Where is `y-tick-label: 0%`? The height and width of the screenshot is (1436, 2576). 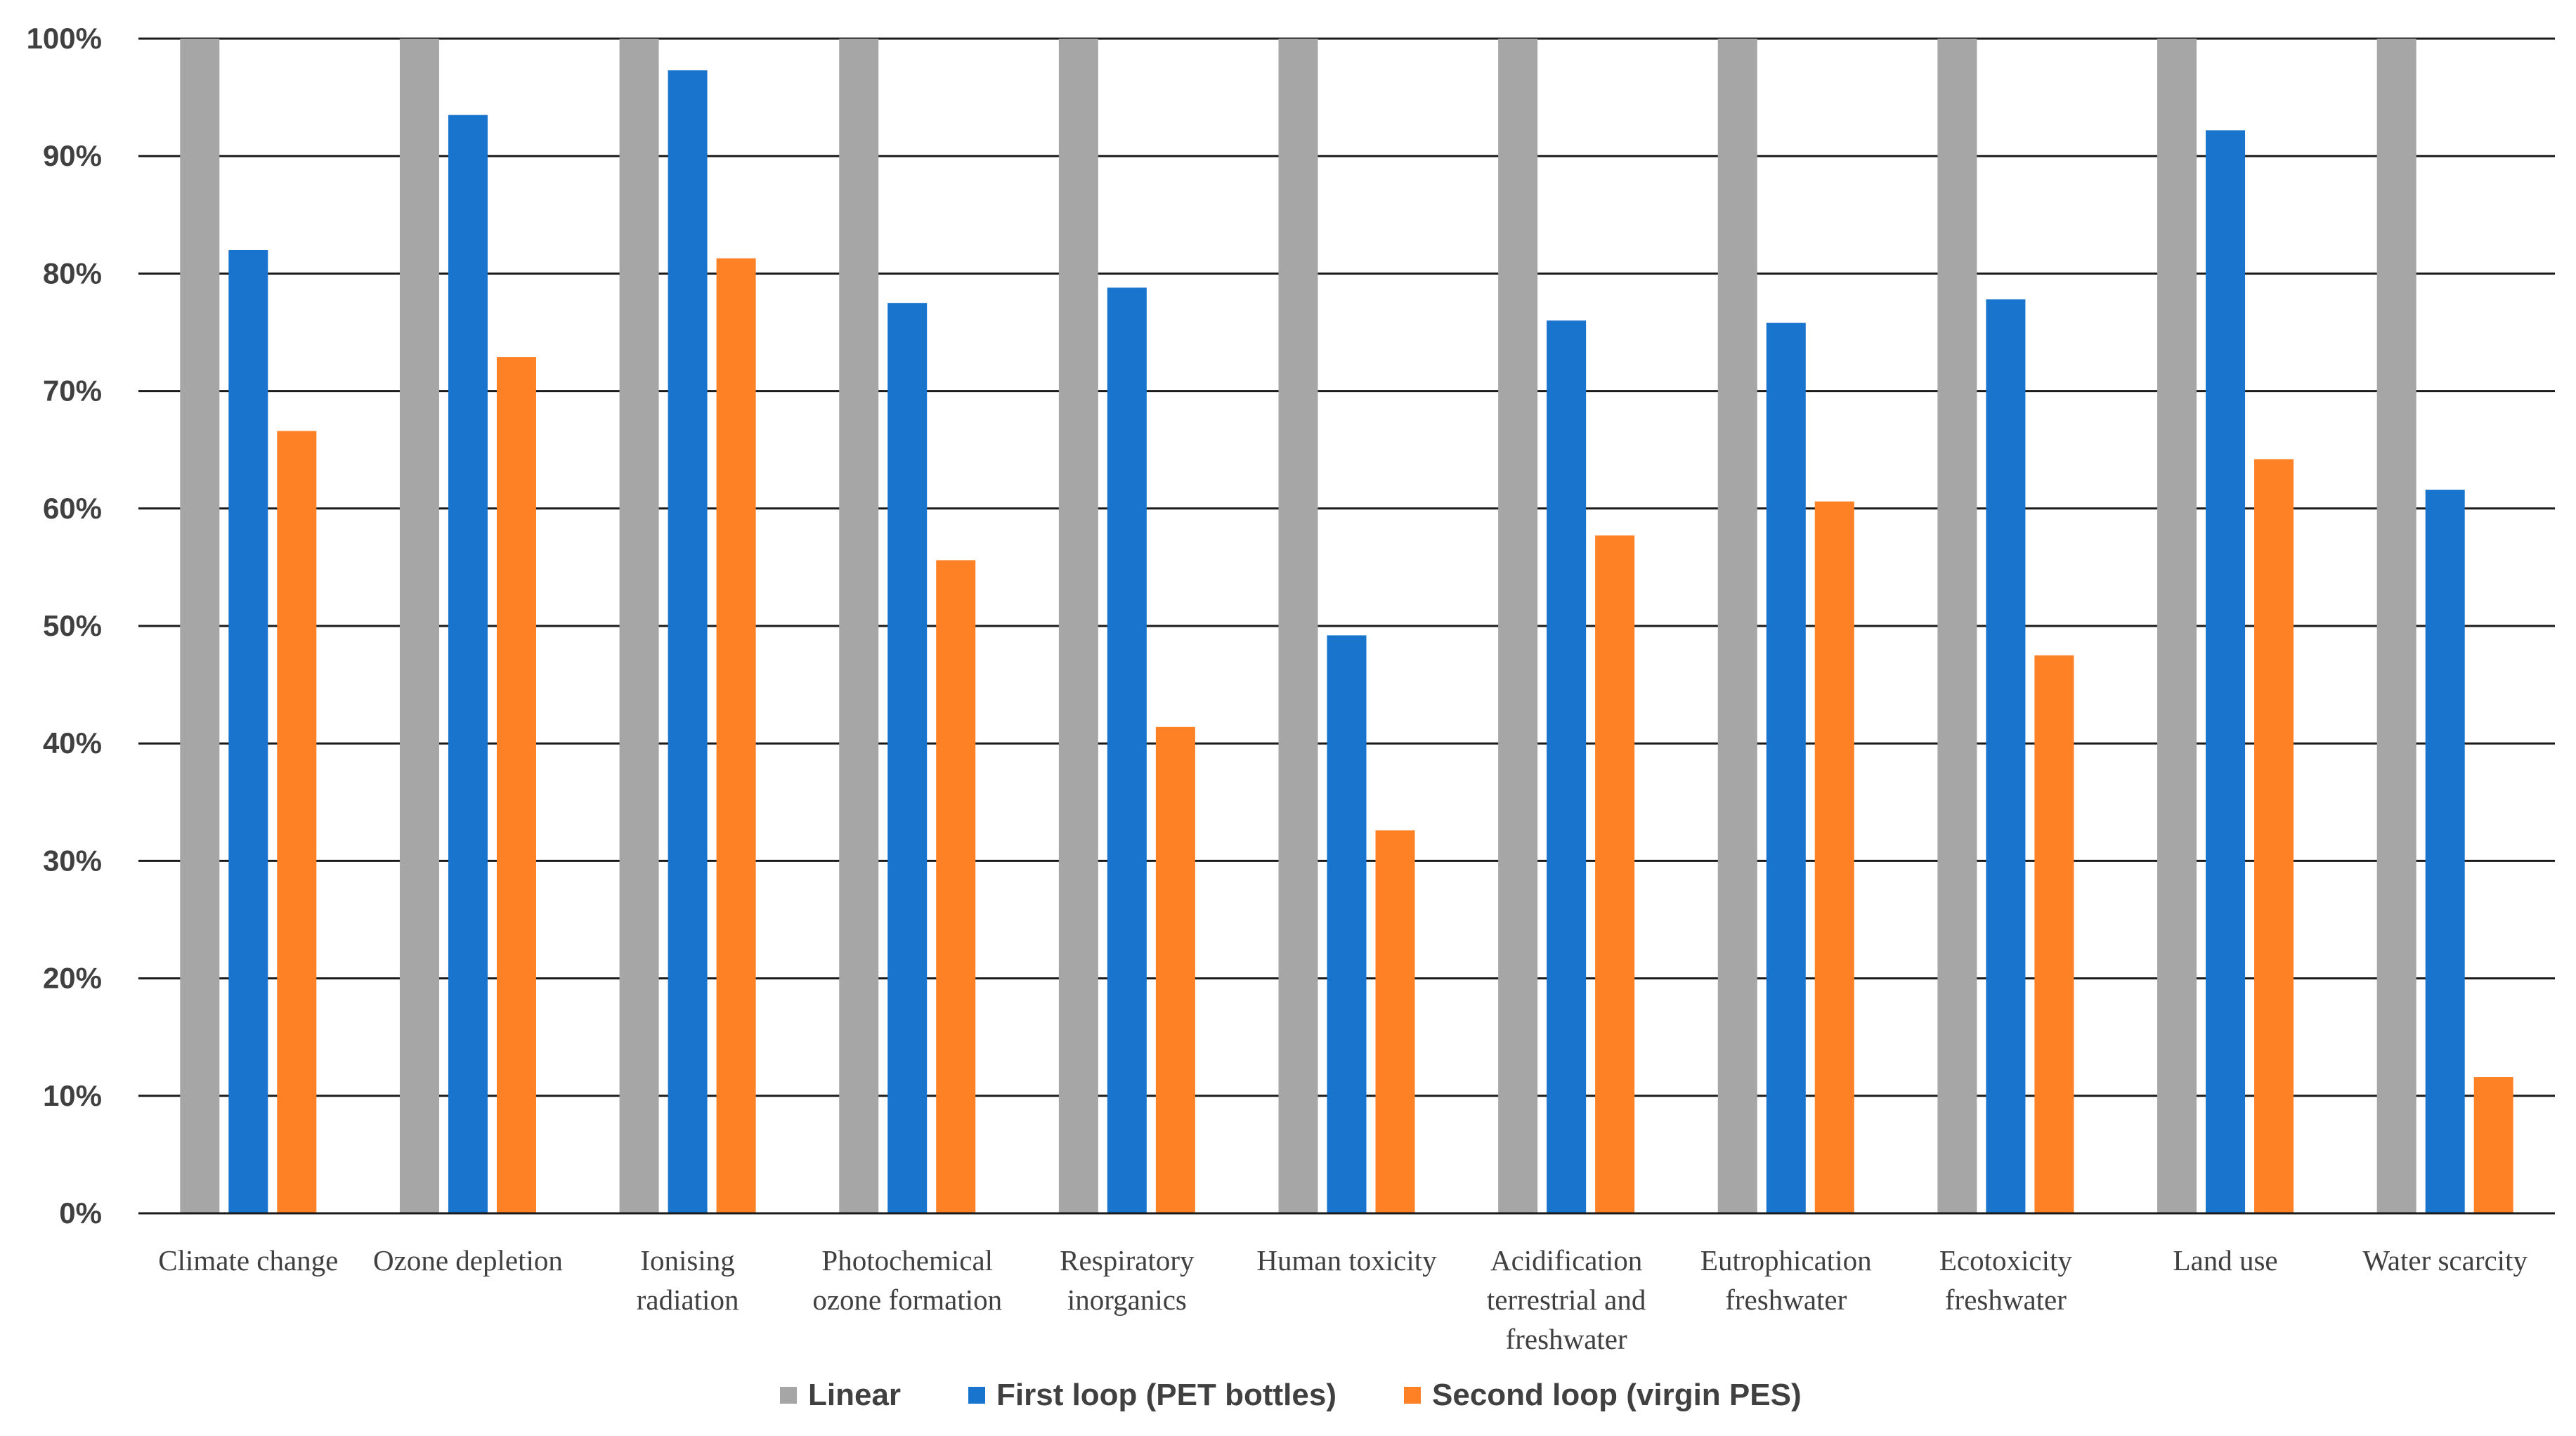
y-tick-label: 0% is located at coordinates (80, 1212).